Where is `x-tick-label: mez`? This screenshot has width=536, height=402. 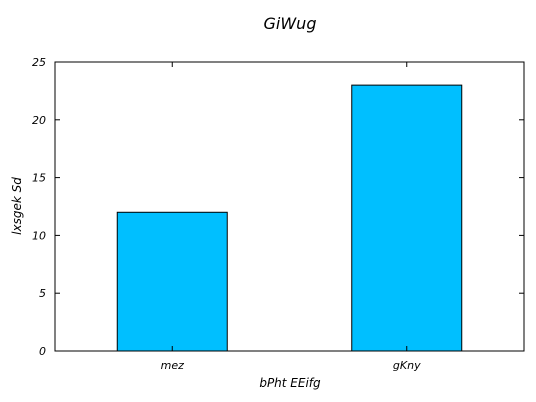
x-tick-label: mez is located at coordinates (172, 365).